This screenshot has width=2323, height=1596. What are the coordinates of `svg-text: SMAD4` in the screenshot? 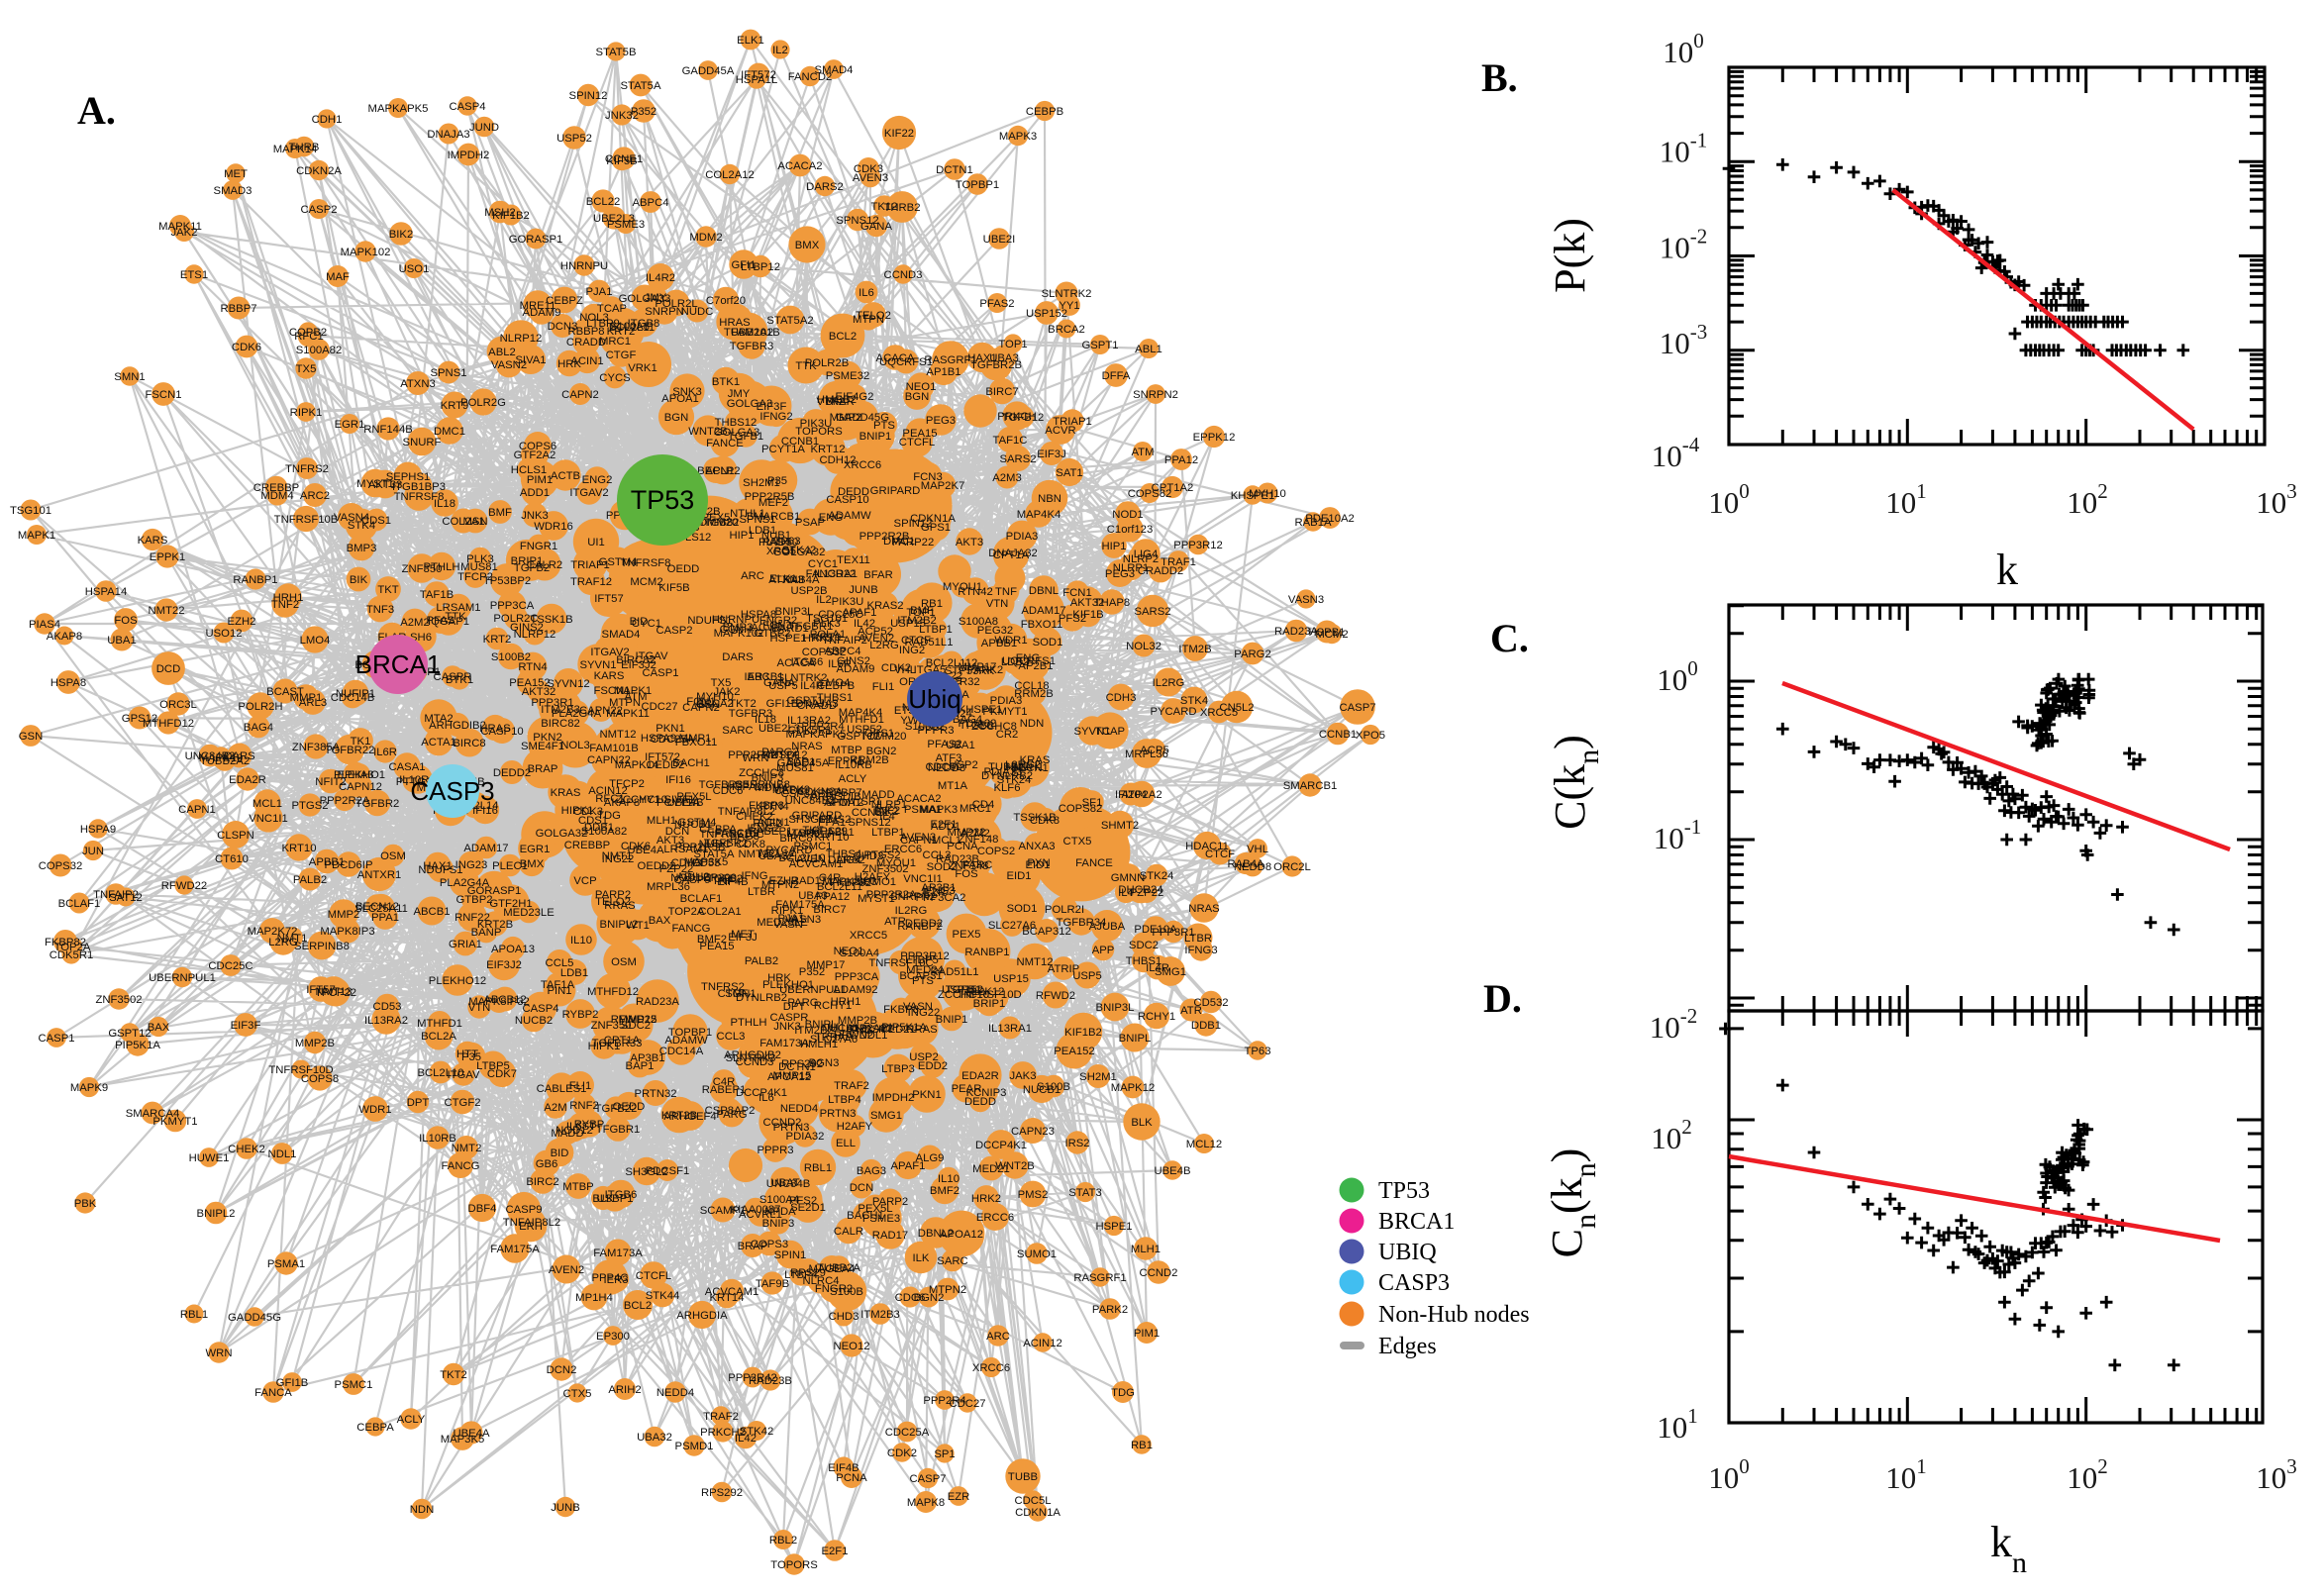 It's located at (621, 635).